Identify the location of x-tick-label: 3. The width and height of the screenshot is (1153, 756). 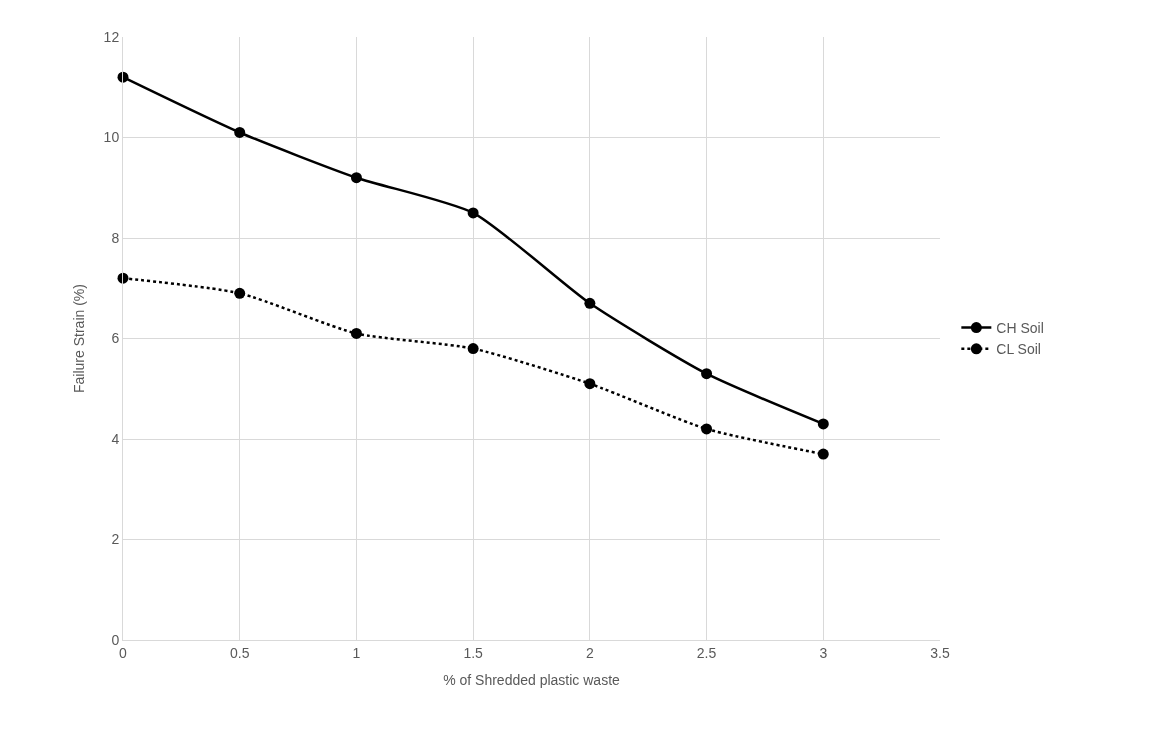
(823, 652).